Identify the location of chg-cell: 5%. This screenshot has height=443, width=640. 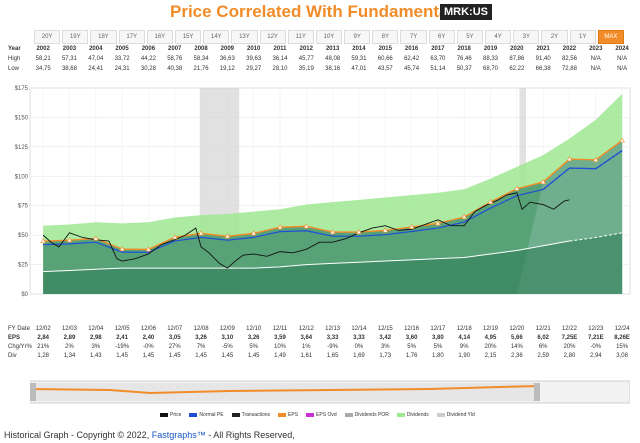
(438, 347).